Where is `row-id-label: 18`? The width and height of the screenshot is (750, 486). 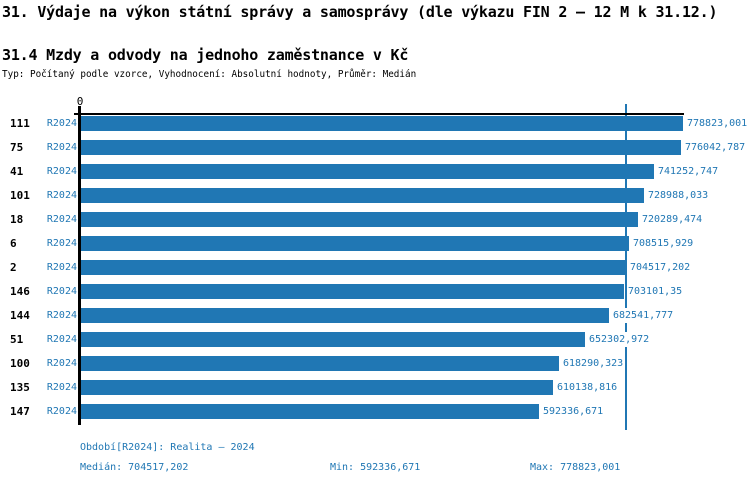 row-id-label: 18 is located at coordinates (17, 219).